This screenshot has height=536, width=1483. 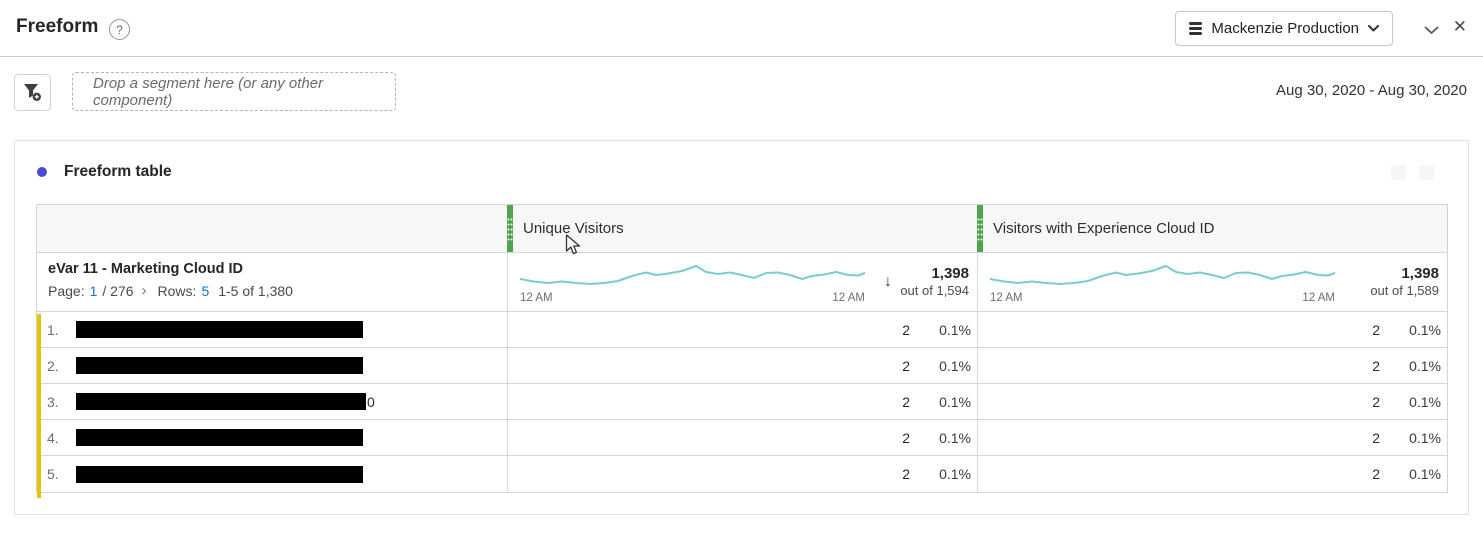 What do you see at coordinates (145, 269) in the screenshot?
I see `dimension-name: eVar 11 - Marketing Cloud ID` at bounding box center [145, 269].